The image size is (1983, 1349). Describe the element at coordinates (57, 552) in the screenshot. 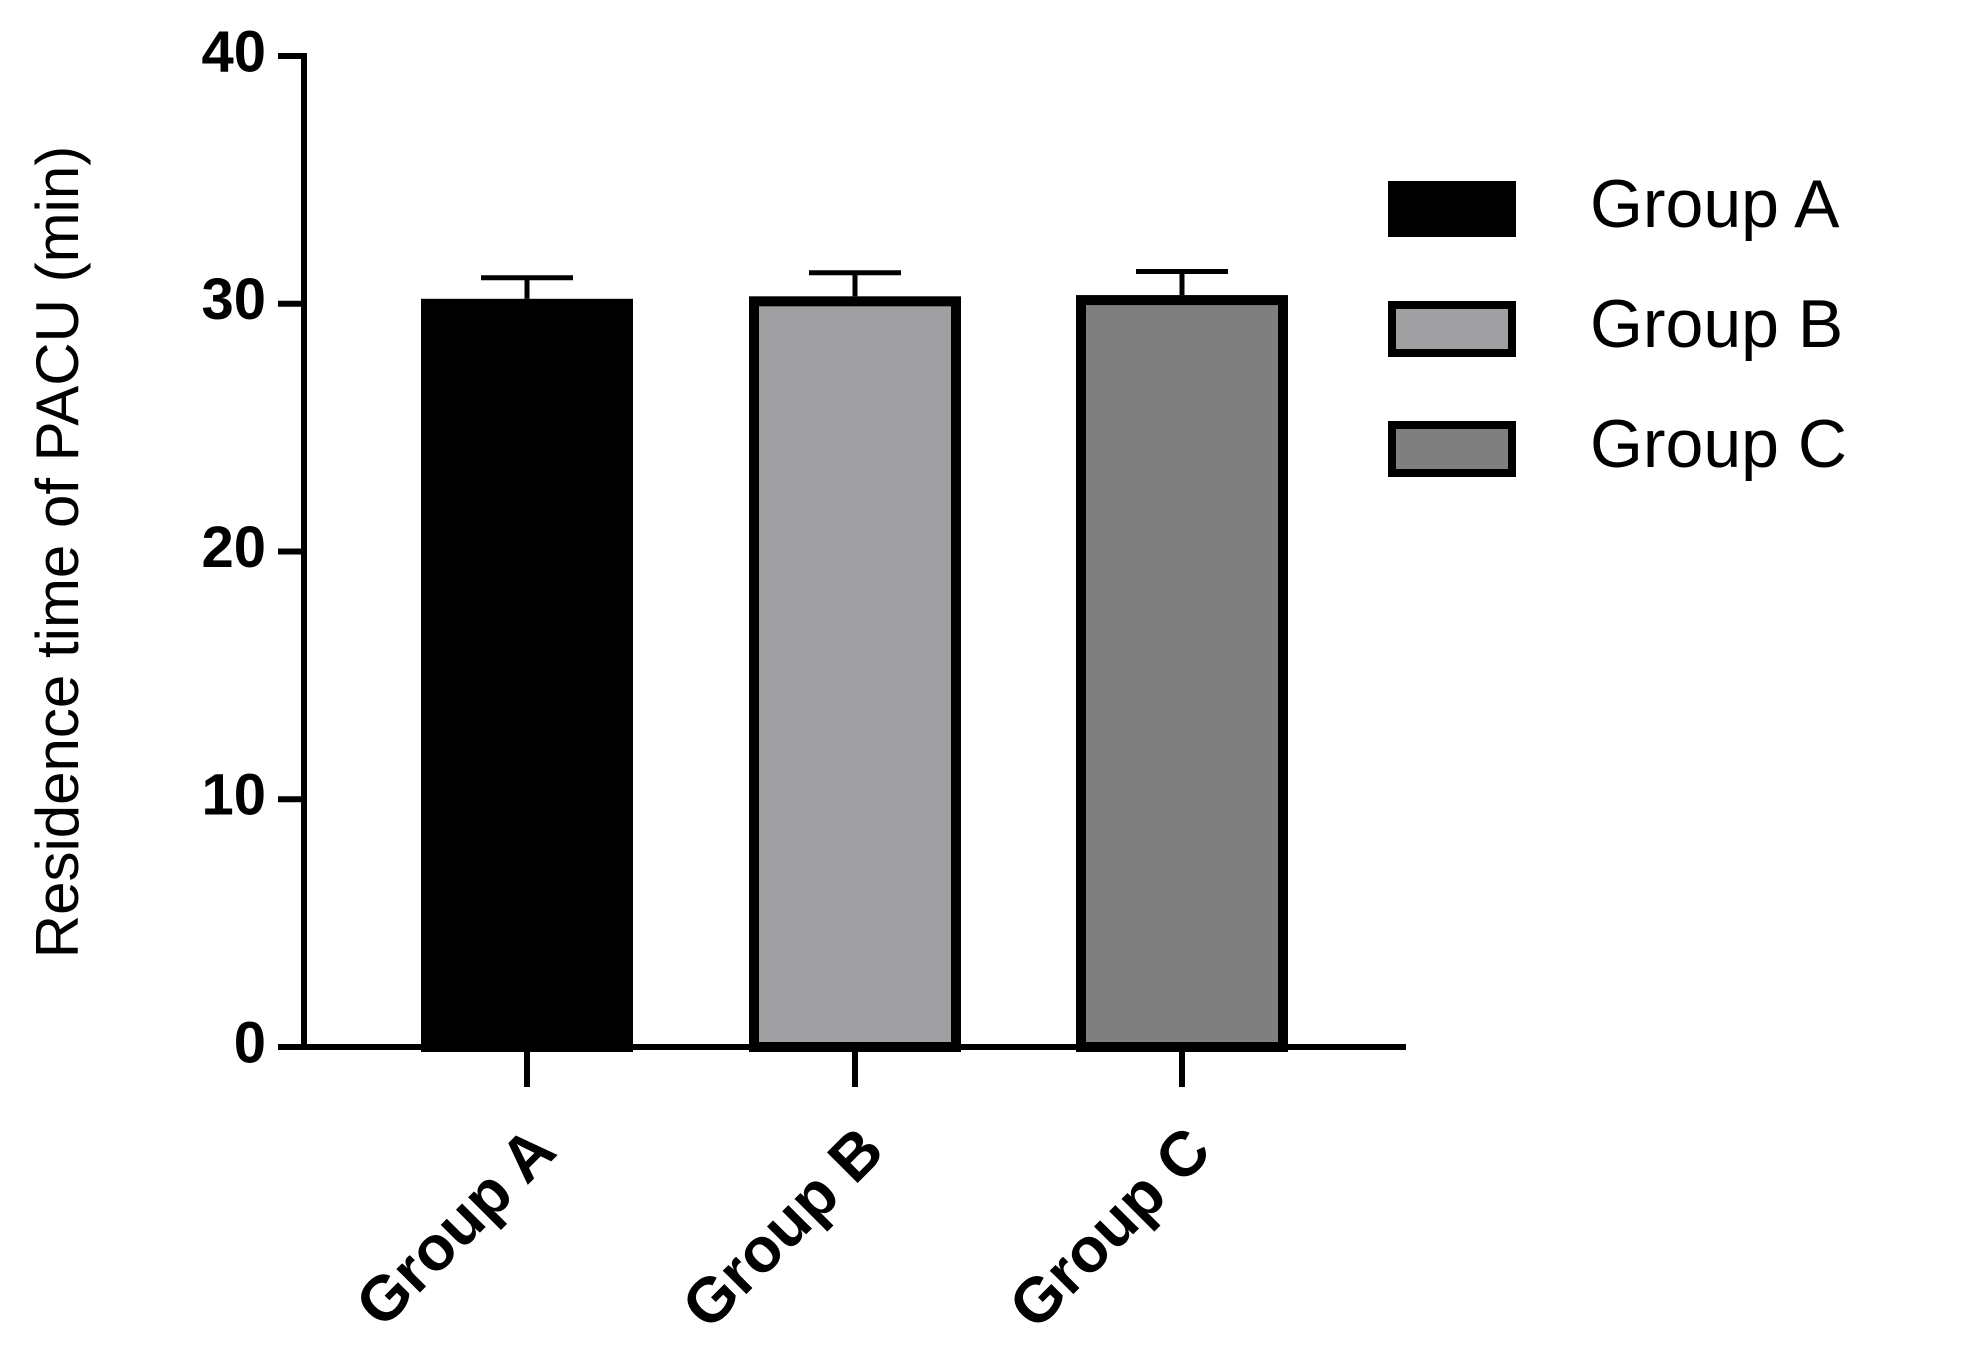

I see `y-axis-label: Residence time of PACU (min)` at that location.